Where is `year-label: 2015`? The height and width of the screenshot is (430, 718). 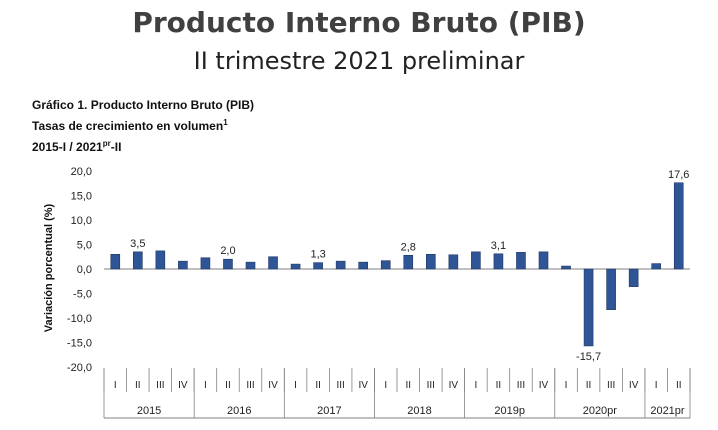
year-label: 2015 is located at coordinates (149, 411).